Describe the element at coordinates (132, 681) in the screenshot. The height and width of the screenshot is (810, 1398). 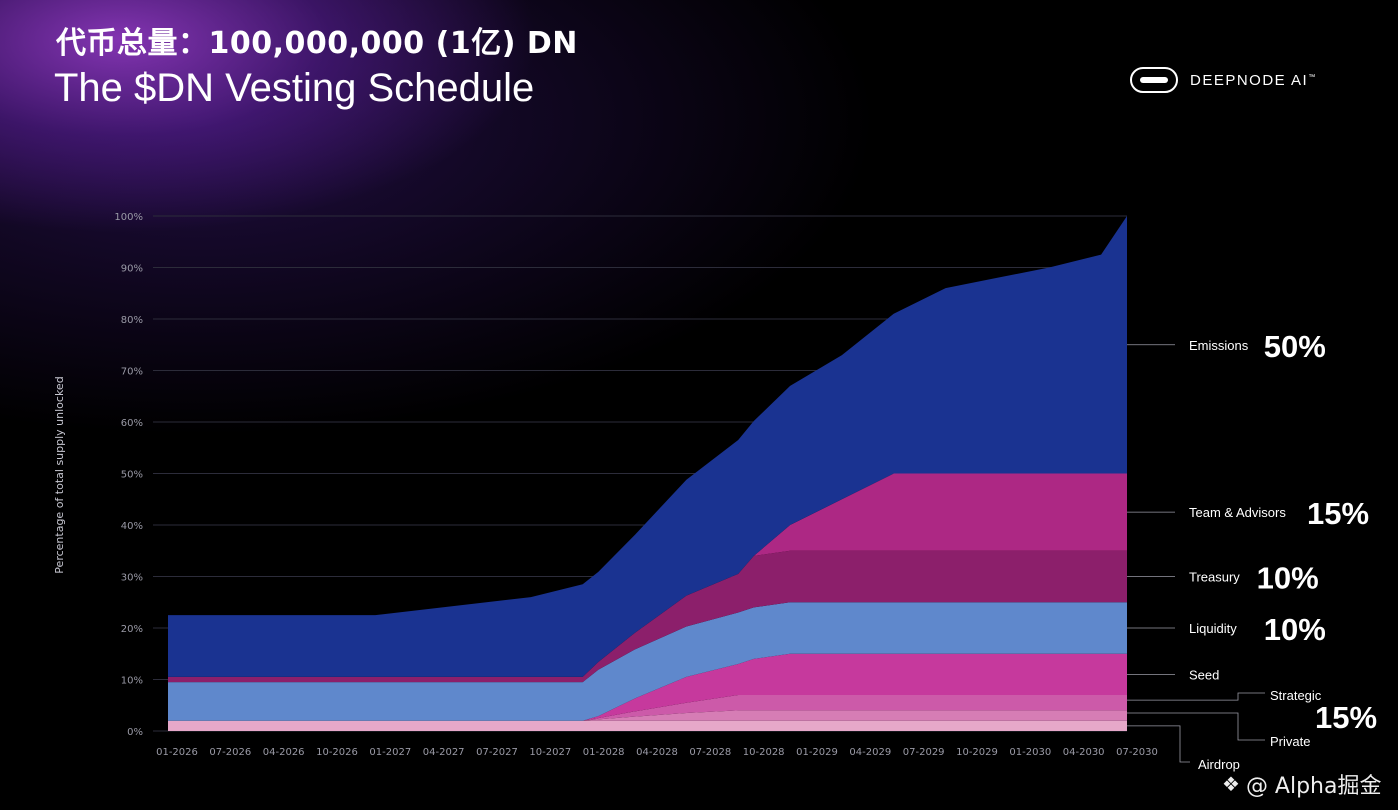
I see `y-tick-label: 10%` at that location.